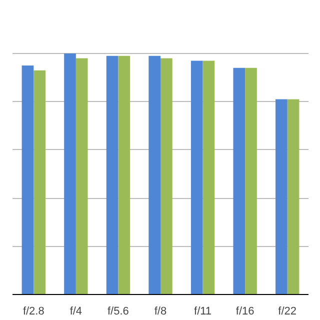 This screenshot has width=320, height=320. Describe the element at coordinates (76, 312) in the screenshot. I see `x-tick-label: f/4` at that location.